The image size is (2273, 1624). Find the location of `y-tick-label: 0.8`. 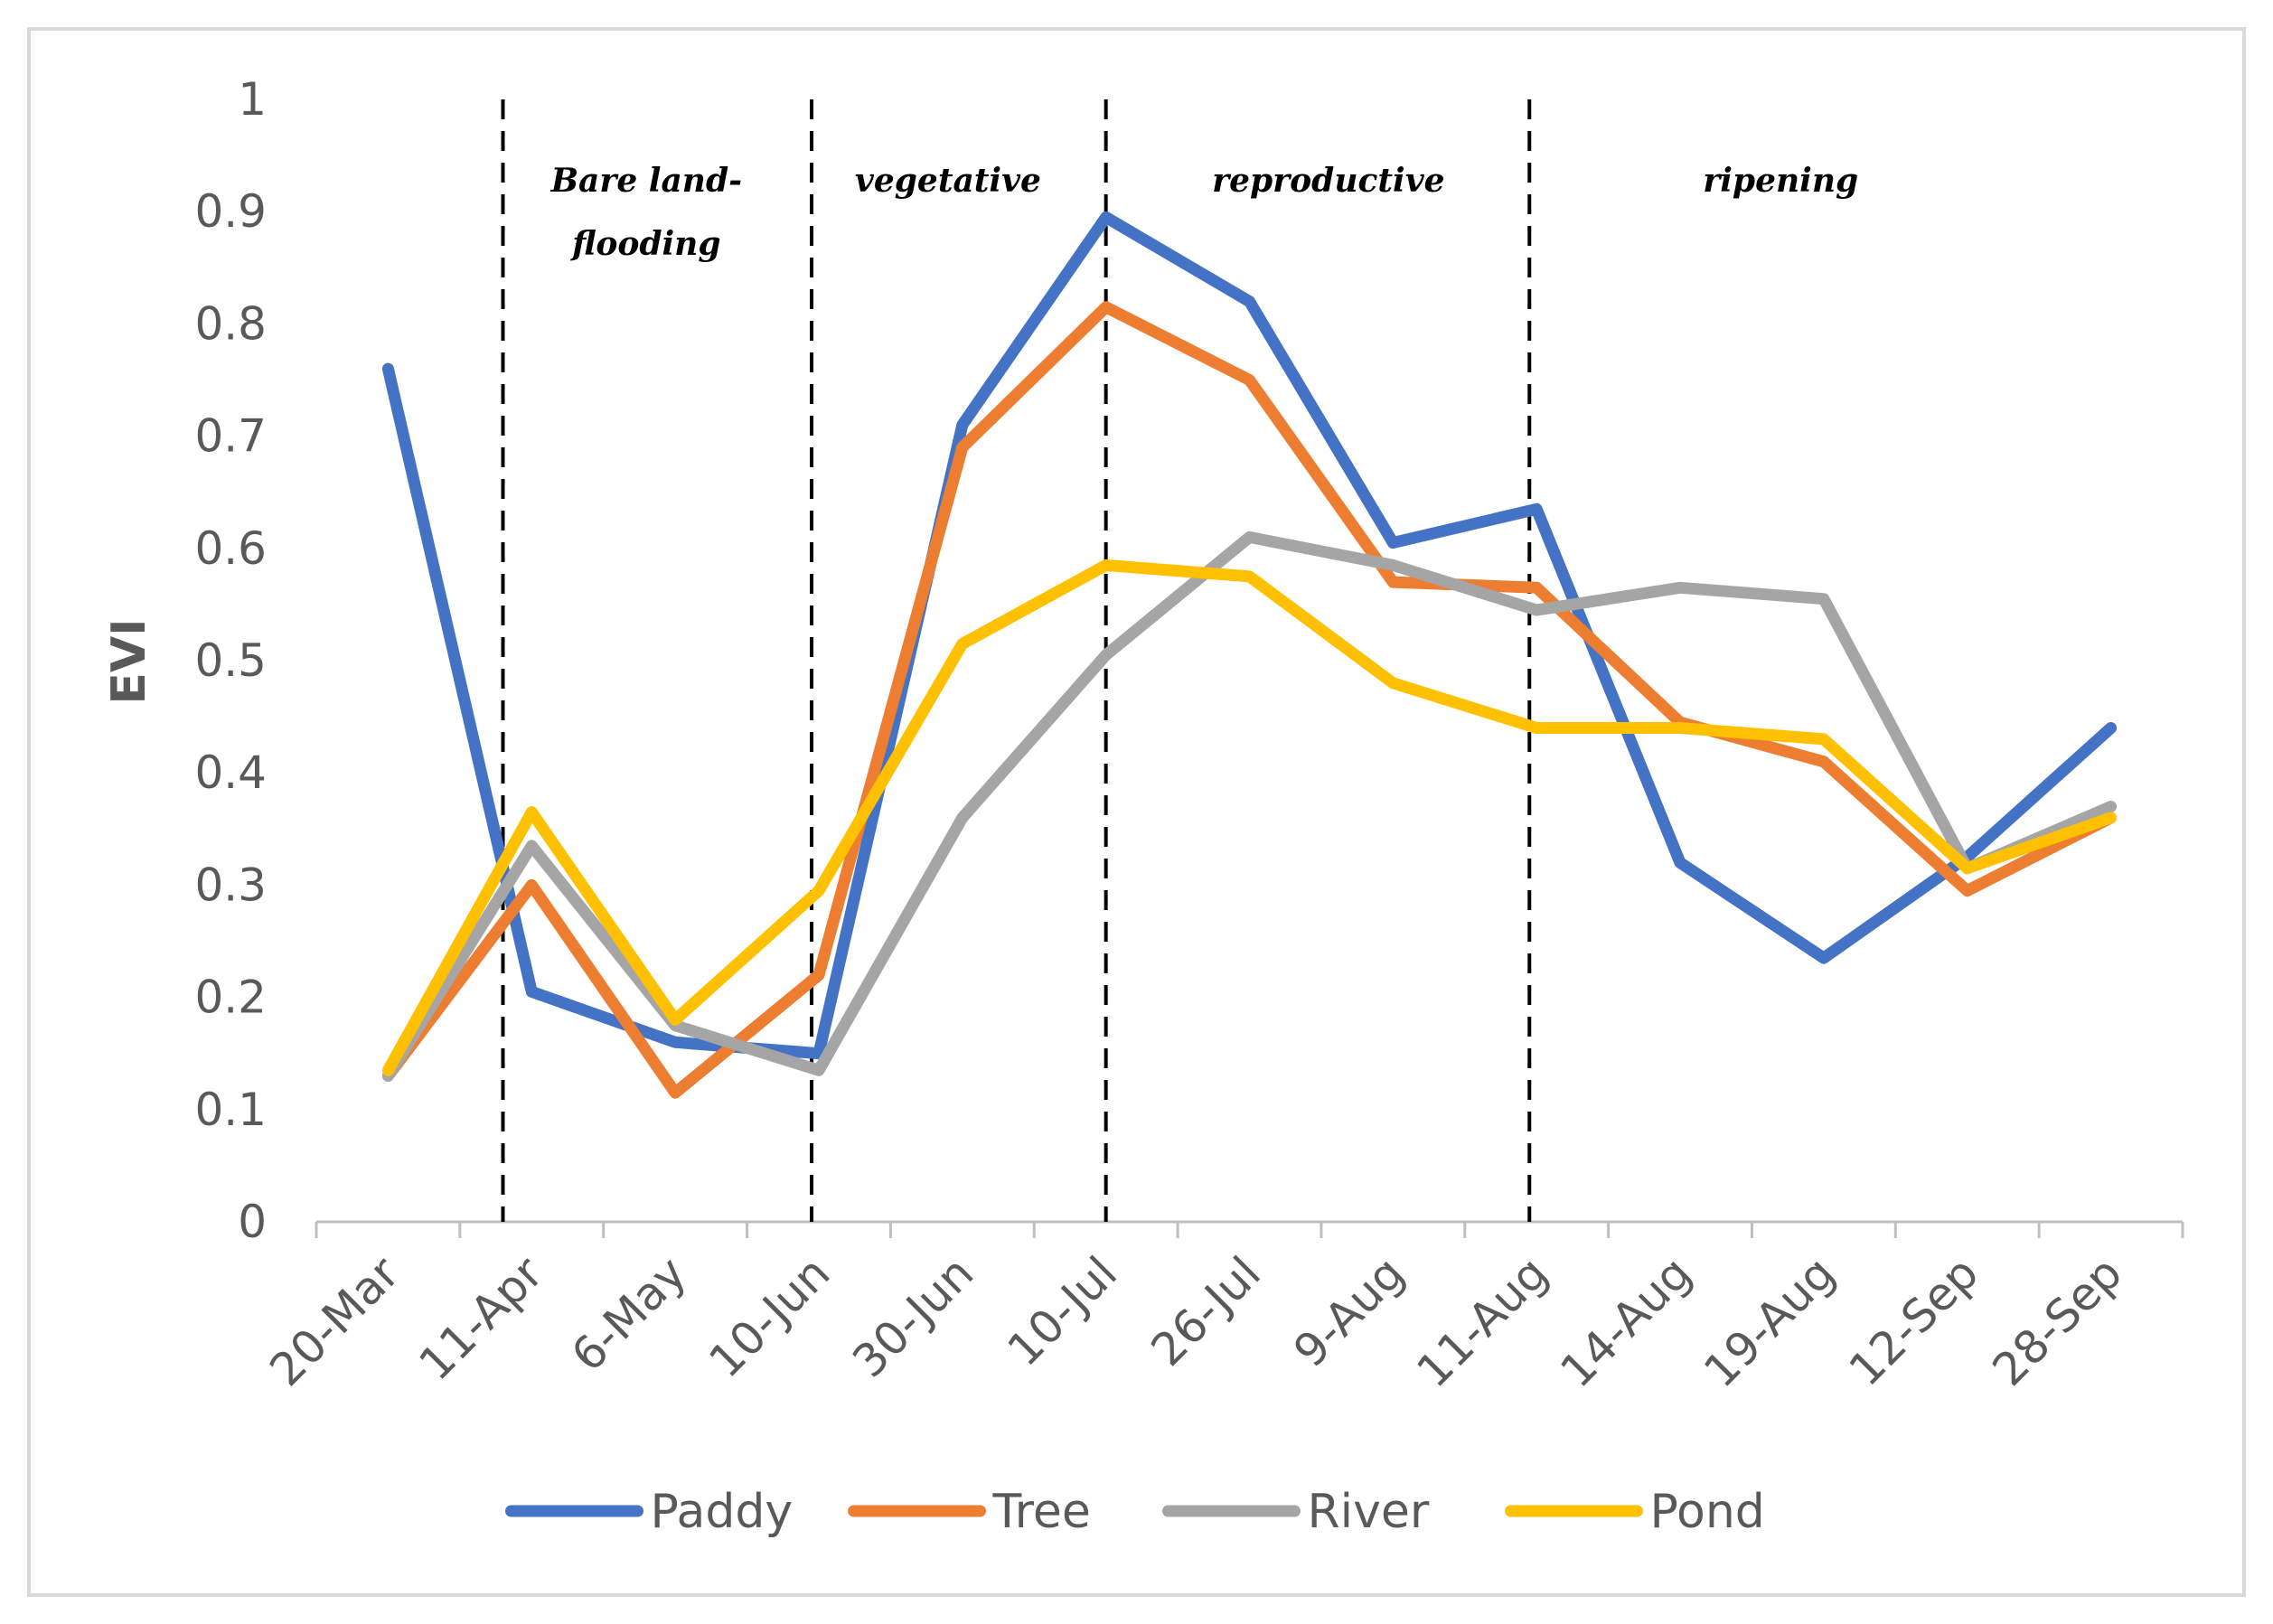

y-tick-label: 0.8 is located at coordinates (230, 323).